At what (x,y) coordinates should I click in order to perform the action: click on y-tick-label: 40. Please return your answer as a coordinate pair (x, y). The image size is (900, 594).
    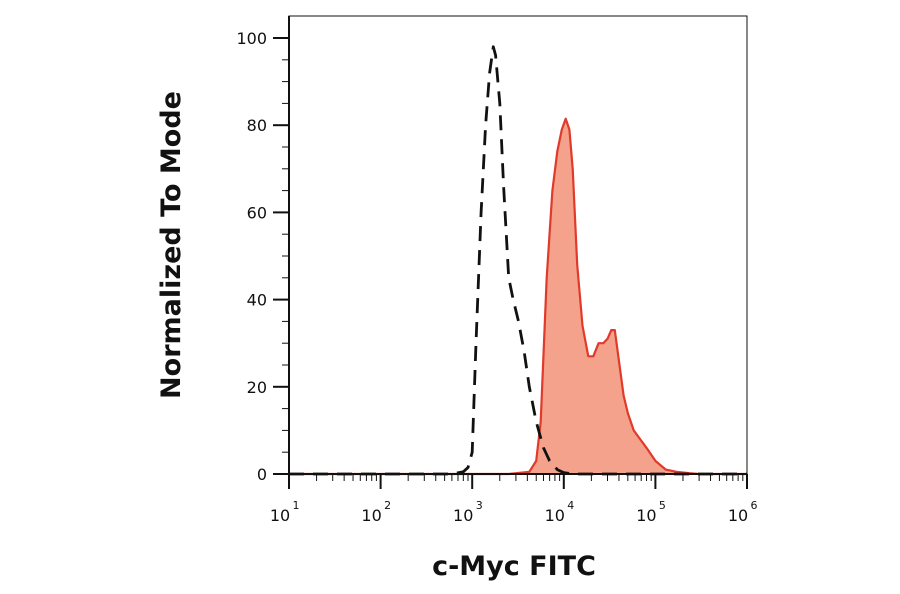
    Looking at the image, I should click on (257, 300).